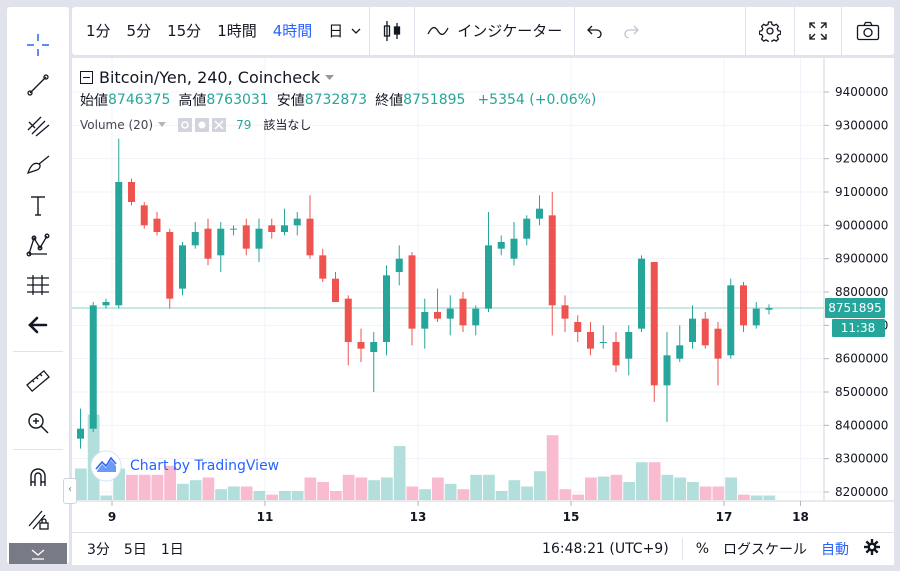 The height and width of the screenshot is (571, 900). I want to click on redo-icon, so click(632, 31).